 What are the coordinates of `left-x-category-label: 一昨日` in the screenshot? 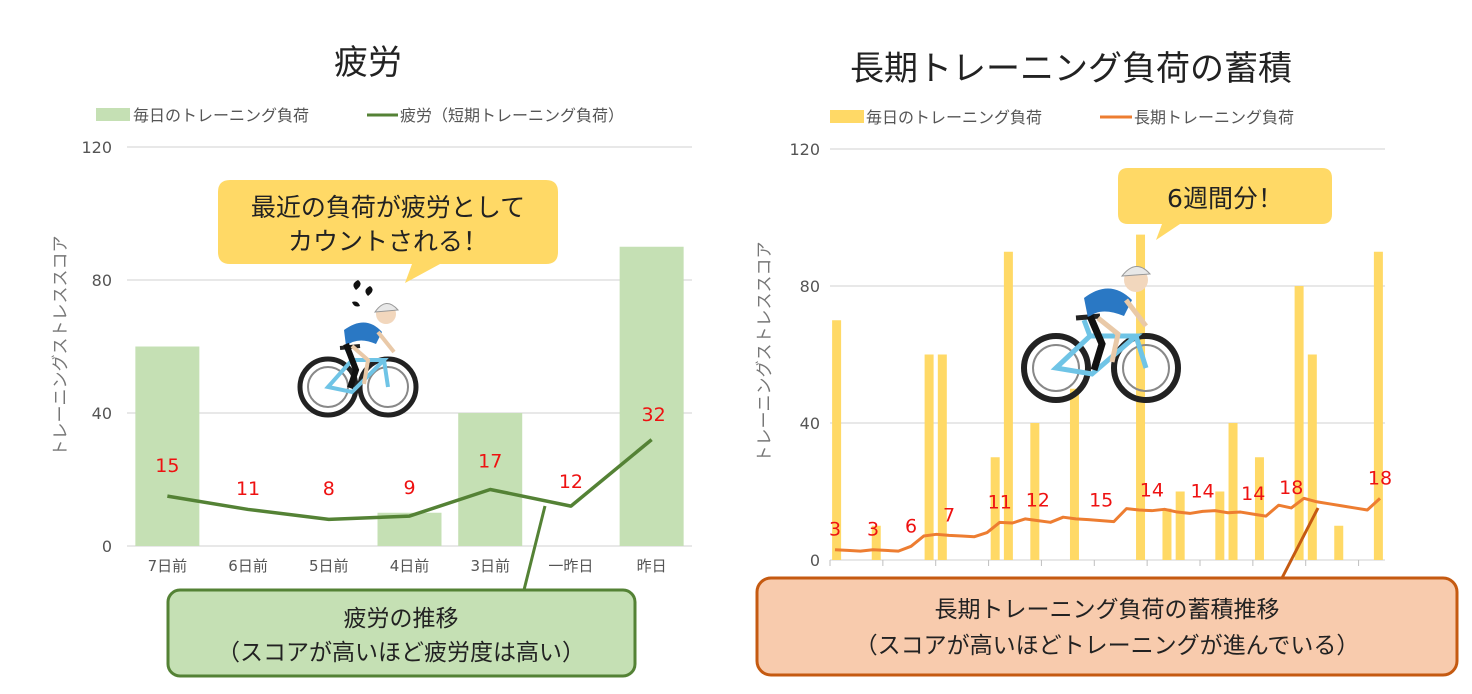 It's located at (570, 566).